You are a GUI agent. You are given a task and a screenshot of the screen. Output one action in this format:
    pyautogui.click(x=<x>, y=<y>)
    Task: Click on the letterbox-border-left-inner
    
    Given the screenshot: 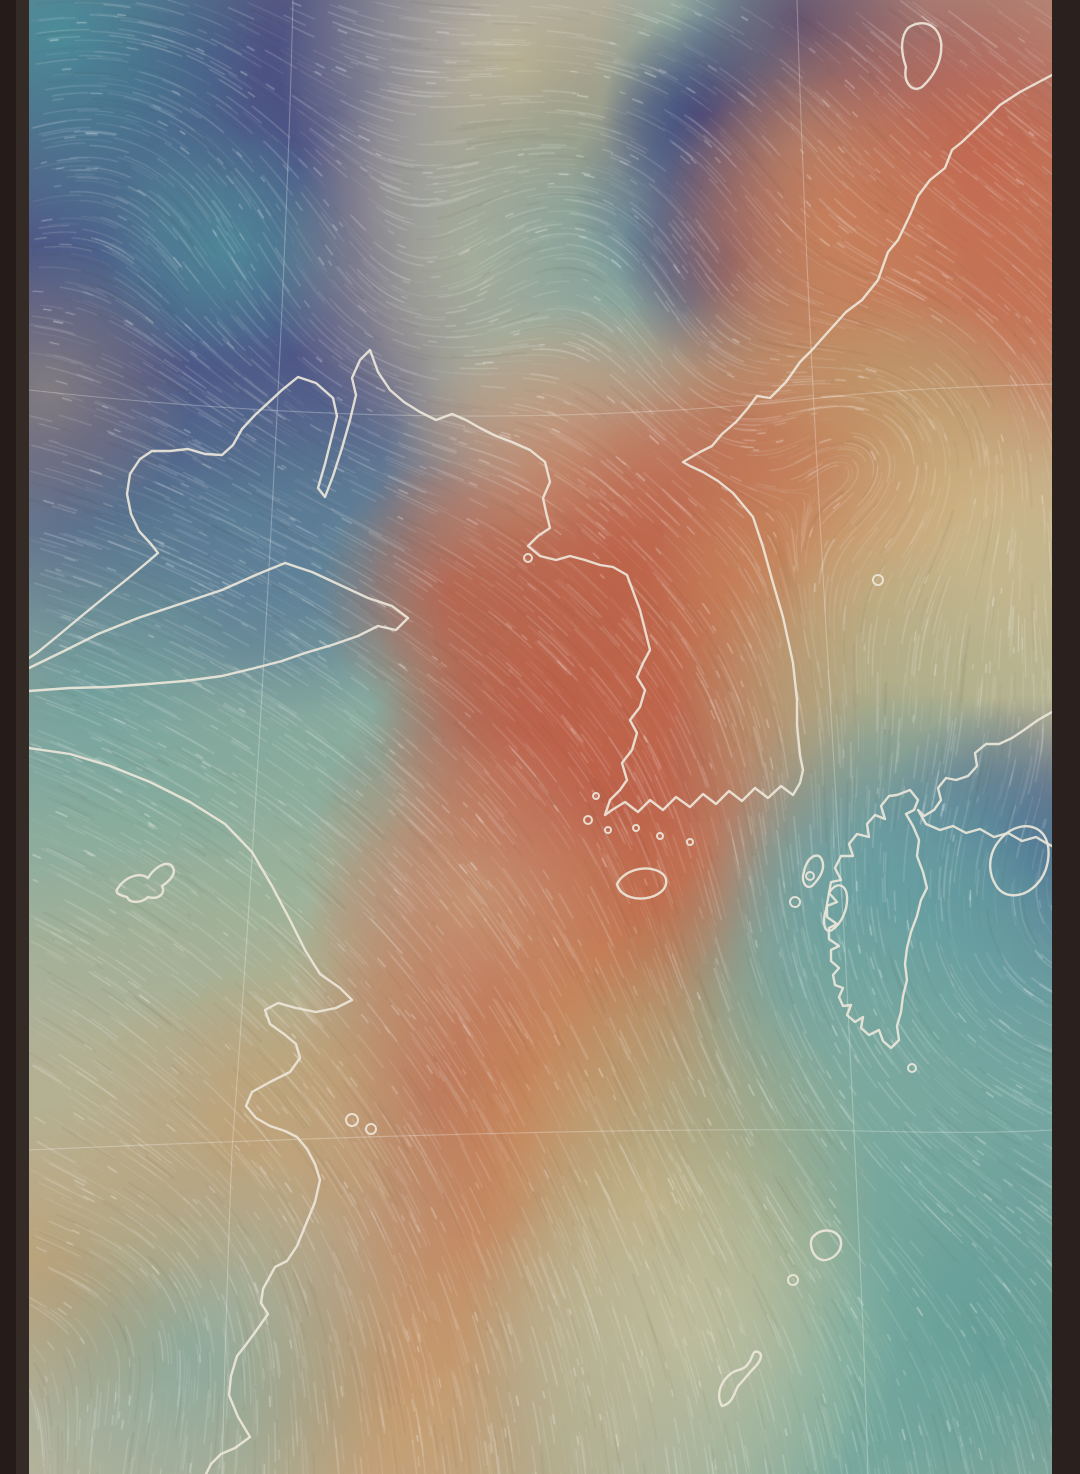 What is the action you would take?
    pyautogui.click(x=22, y=737)
    